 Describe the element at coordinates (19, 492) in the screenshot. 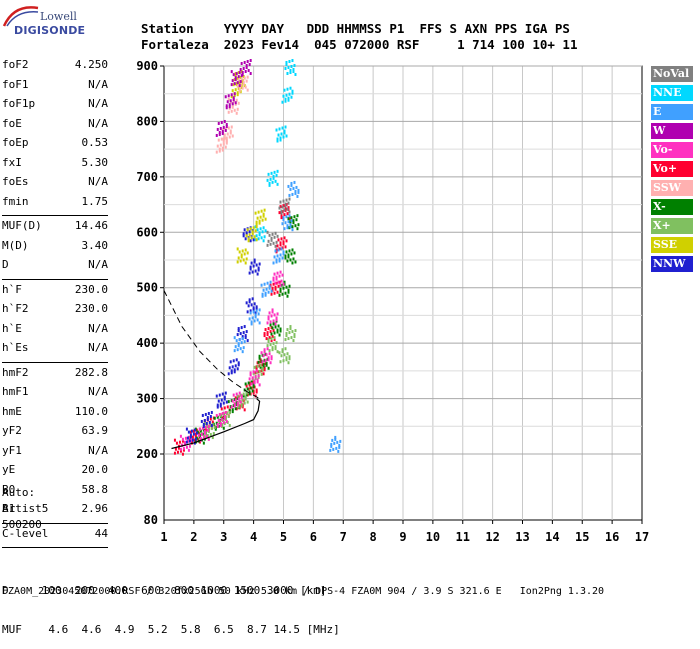

I see `auto-label: Auto:` at that location.